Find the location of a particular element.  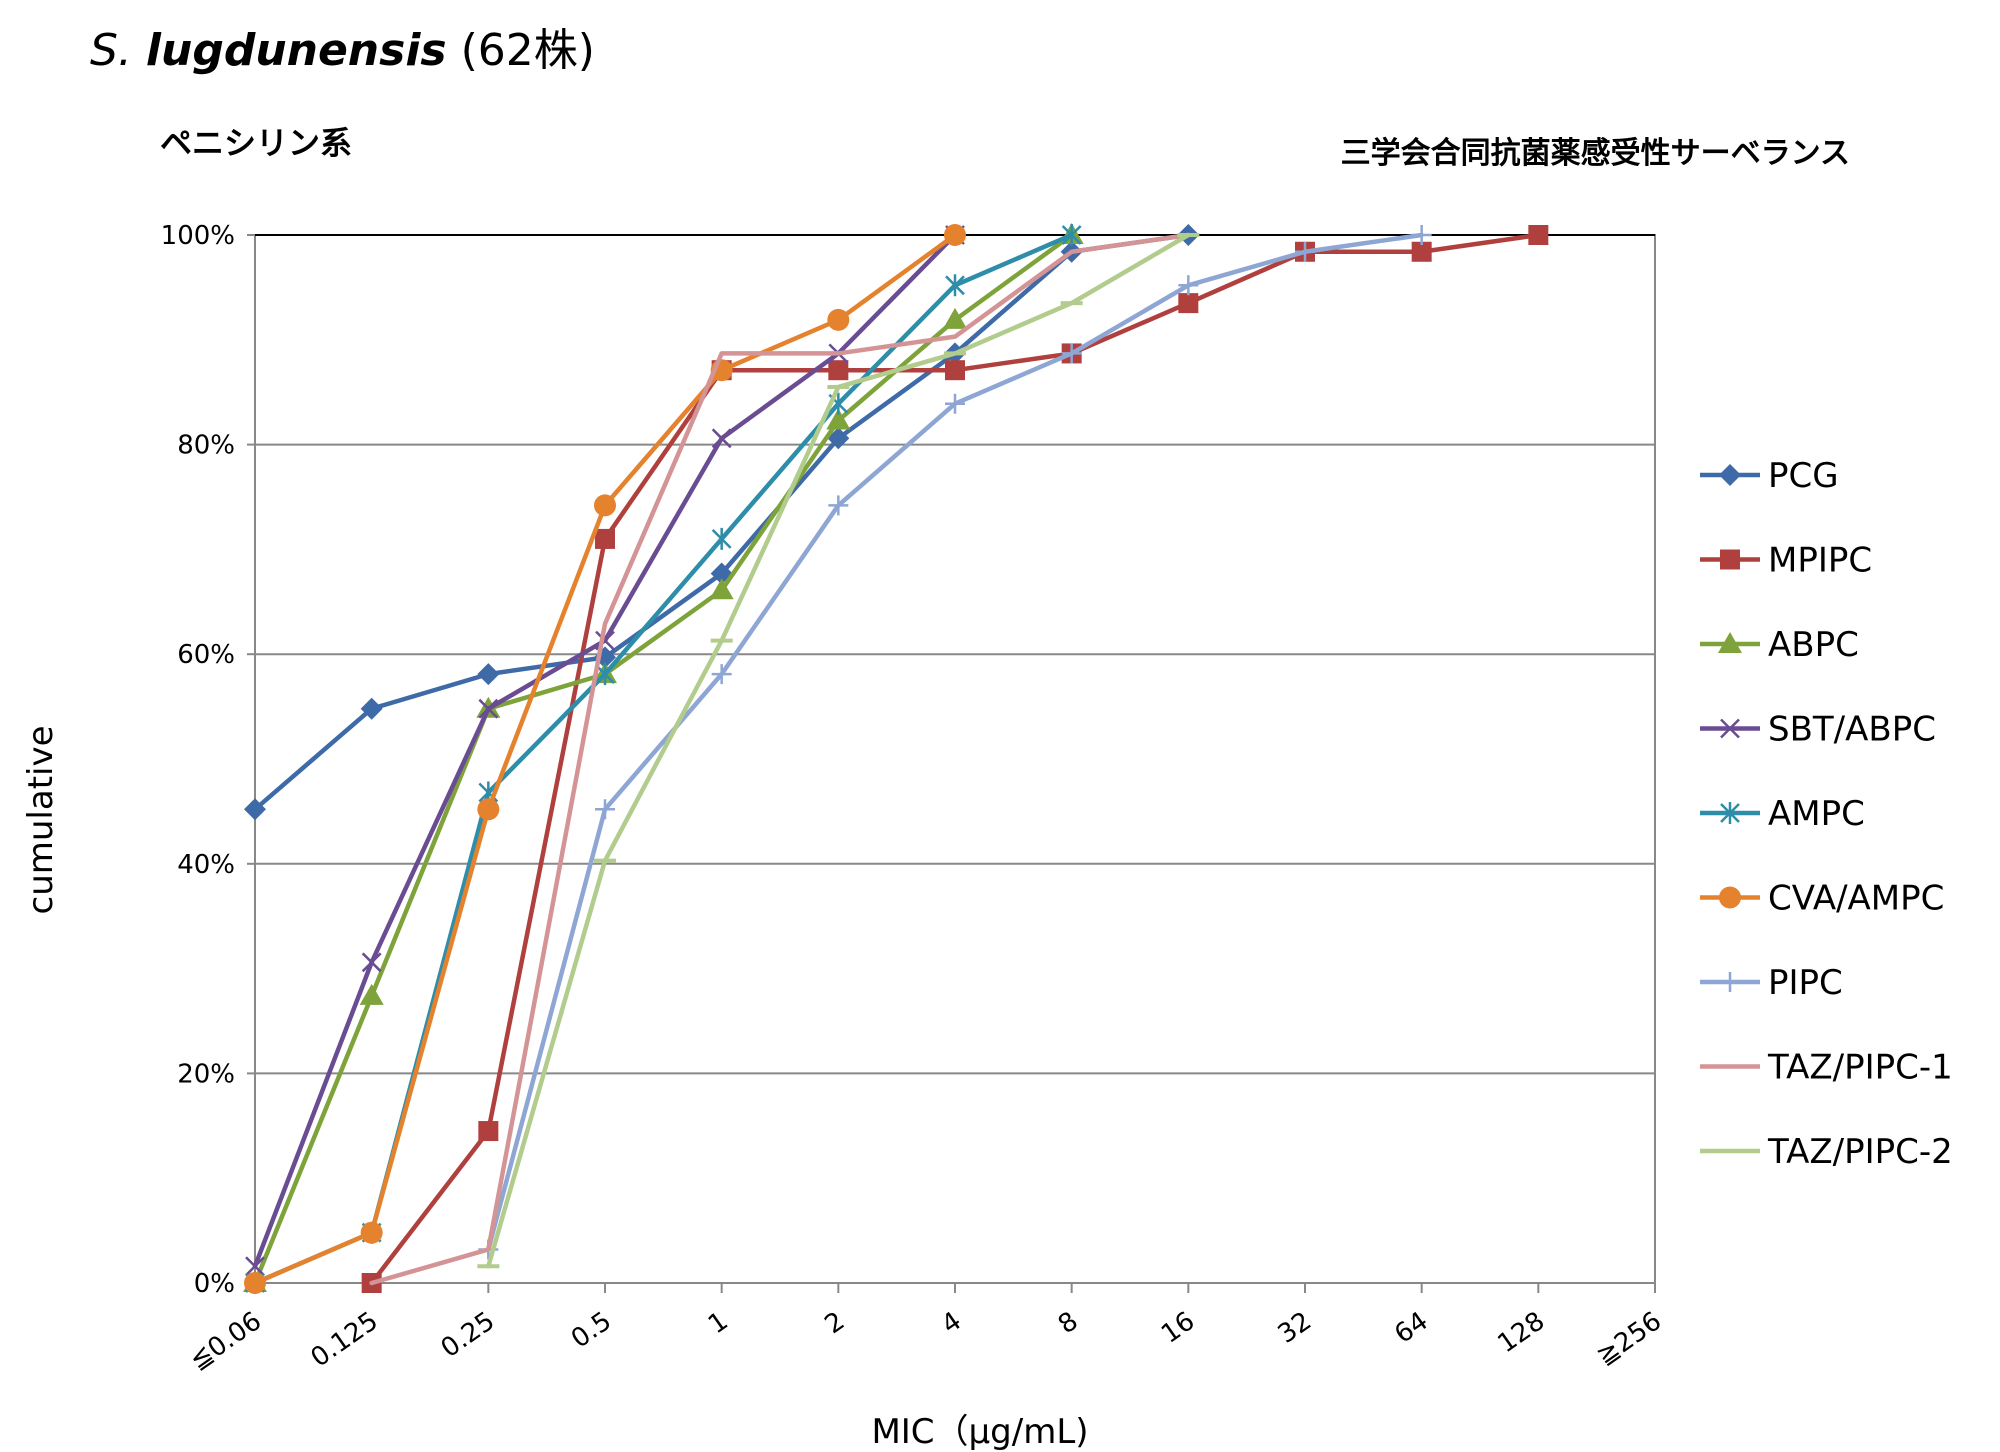

legend-item-pcg: PCG is located at coordinates (1769, 476).